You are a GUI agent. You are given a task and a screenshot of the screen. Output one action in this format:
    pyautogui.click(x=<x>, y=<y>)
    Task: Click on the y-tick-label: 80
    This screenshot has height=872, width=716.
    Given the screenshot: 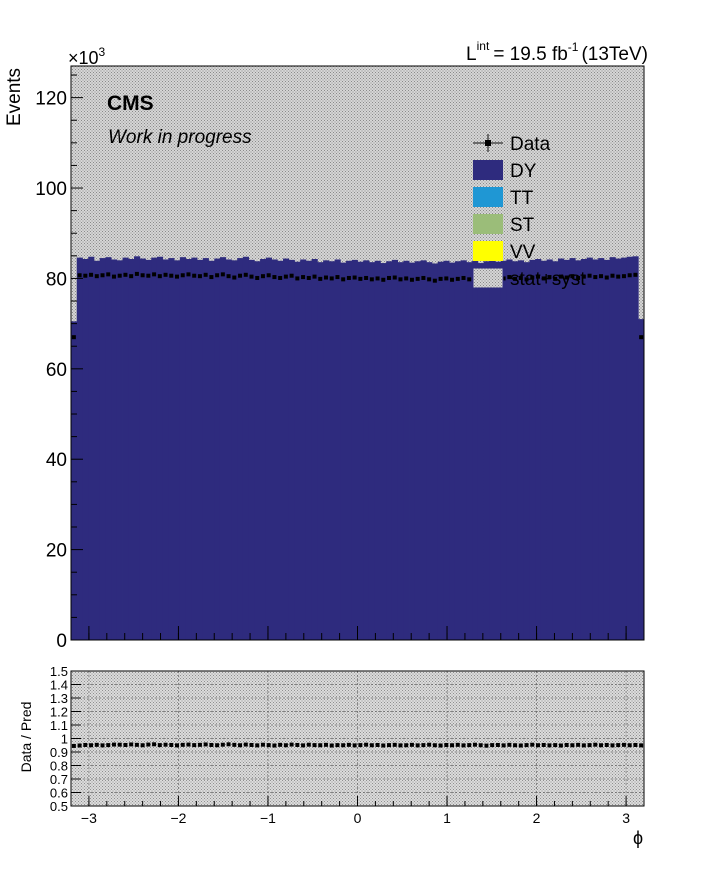 What is the action you would take?
    pyautogui.click(x=56, y=279)
    